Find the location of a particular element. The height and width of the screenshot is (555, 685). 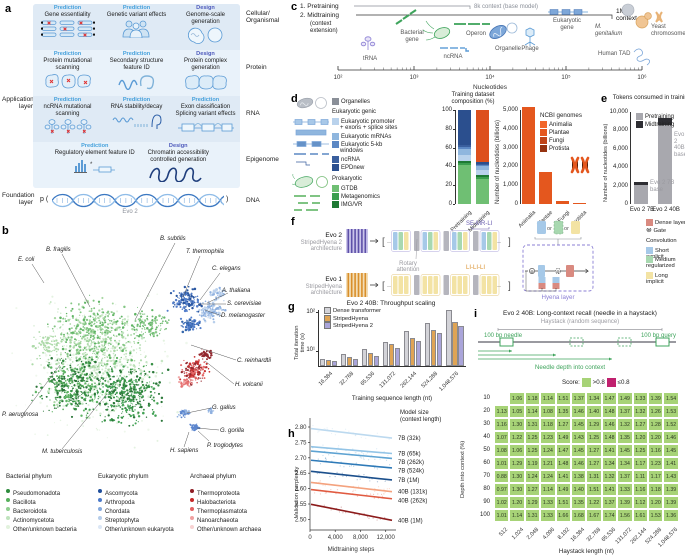

species-label: H. sapiens is located at coordinates (184, 451).